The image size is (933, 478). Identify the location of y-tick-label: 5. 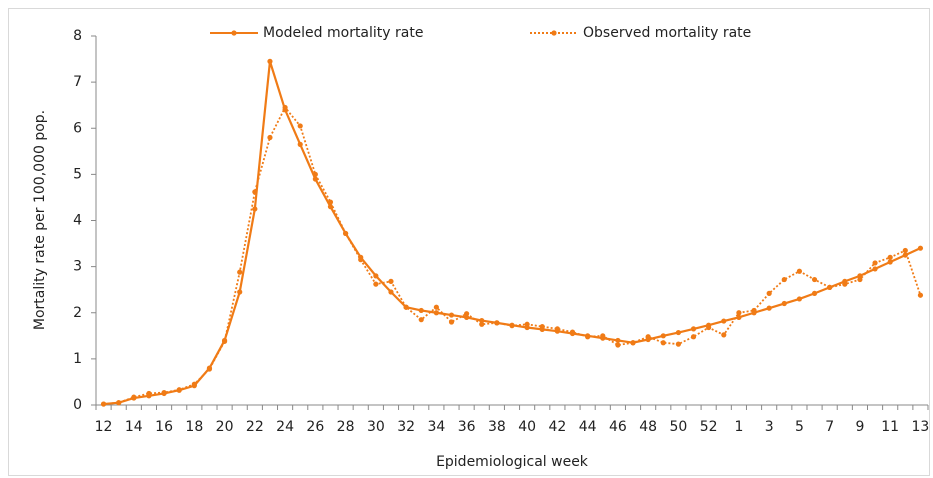
(77, 174).